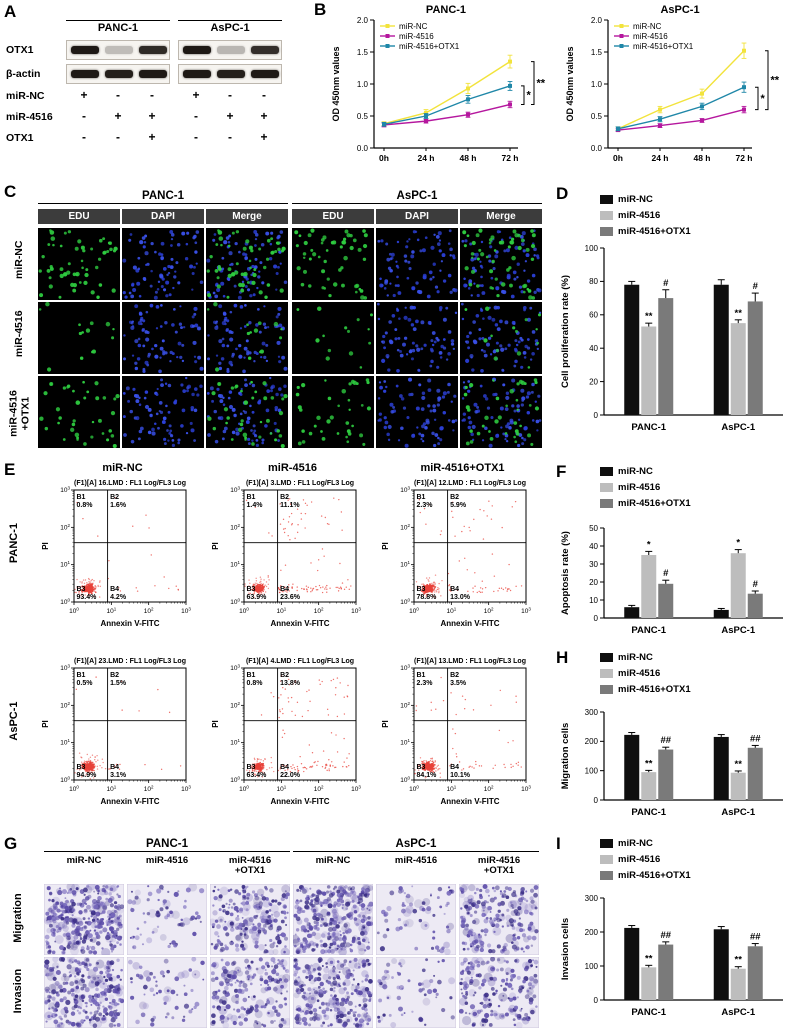 Image resolution: width=791 pixels, height=1031 pixels. Describe the element at coordinates (163, 216) in the screenshot. I see `stain-header: DAPI` at that location.